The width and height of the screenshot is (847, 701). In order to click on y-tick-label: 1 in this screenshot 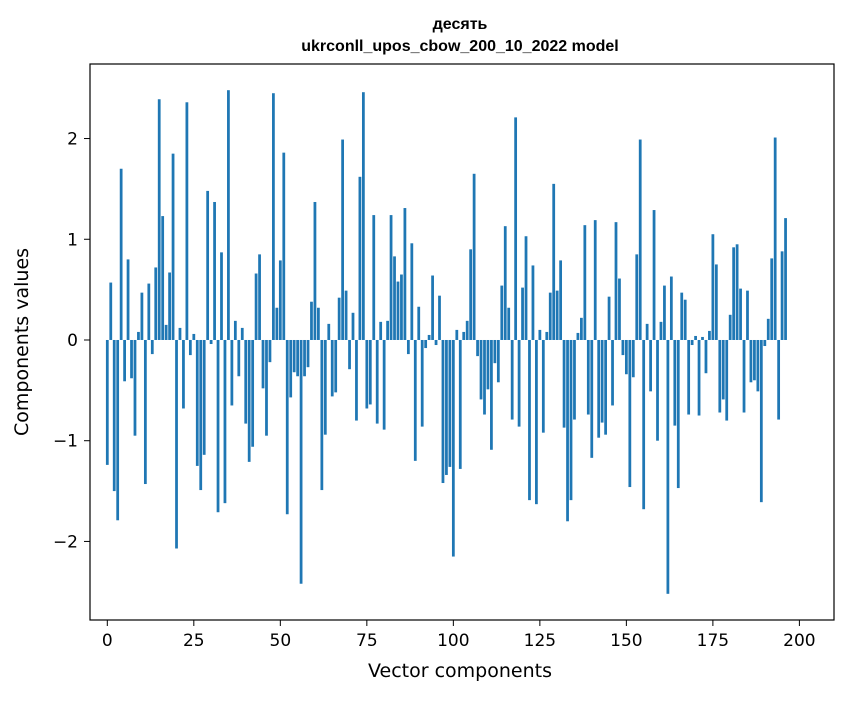, I will do `click(72, 240)`.